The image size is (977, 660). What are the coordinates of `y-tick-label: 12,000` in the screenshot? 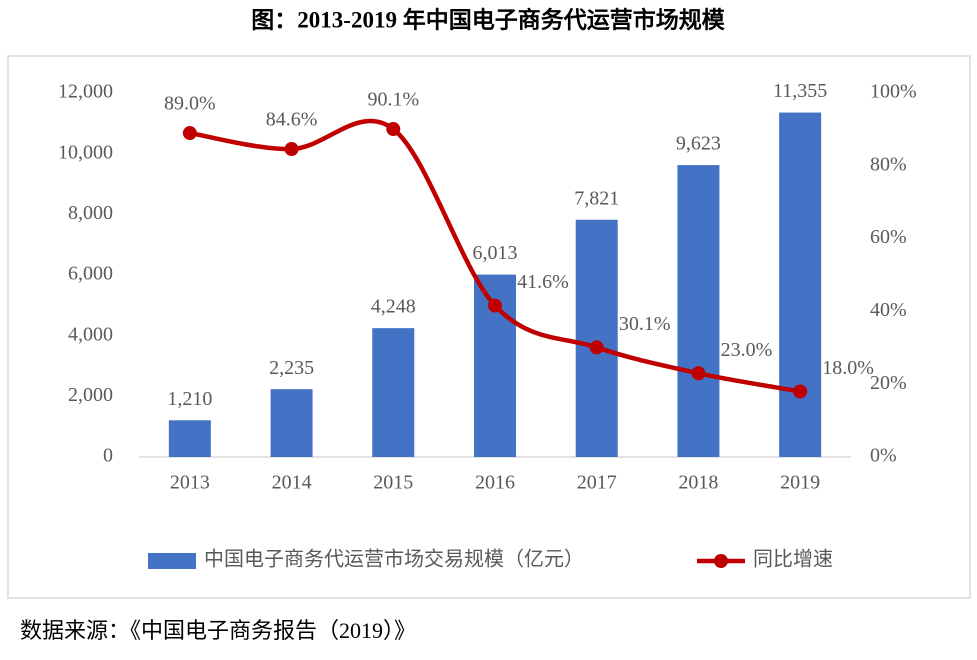 It's located at (85, 92).